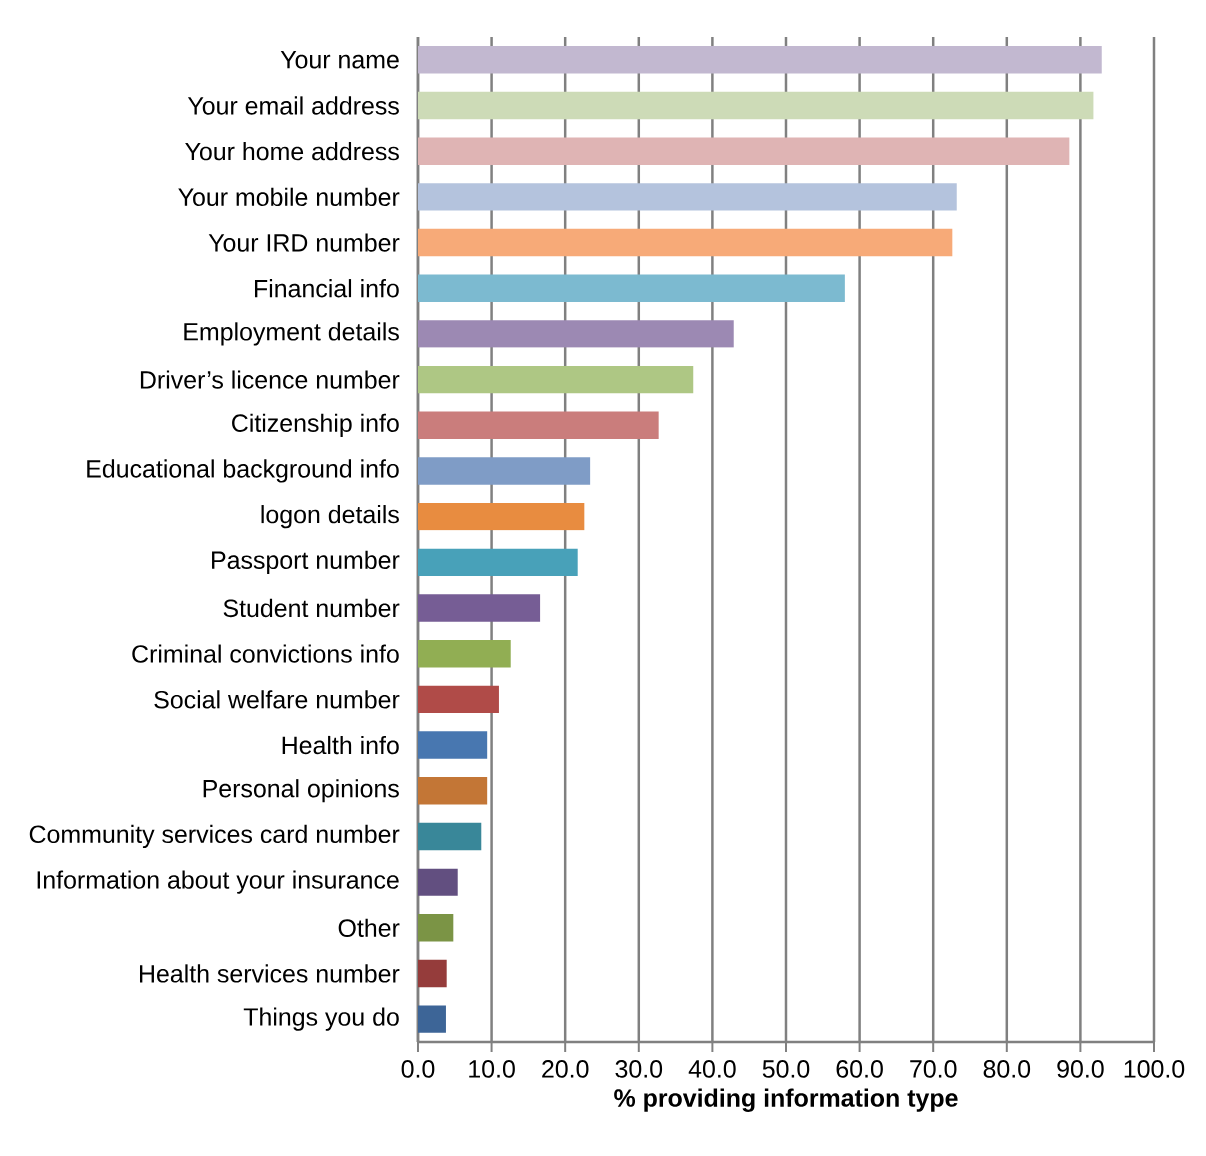 The height and width of the screenshot is (1156, 1206). What do you see at coordinates (330, 517) in the screenshot?
I see `y-tick-label: logon details` at bounding box center [330, 517].